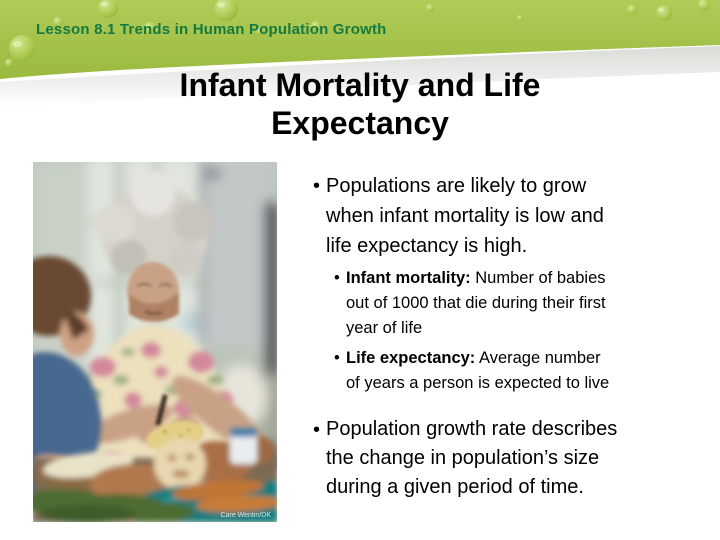 The width and height of the screenshot is (720, 540). Describe the element at coordinates (456, 186) in the screenshot. I see `bullet-line: Populations are likely to grow` at that location.